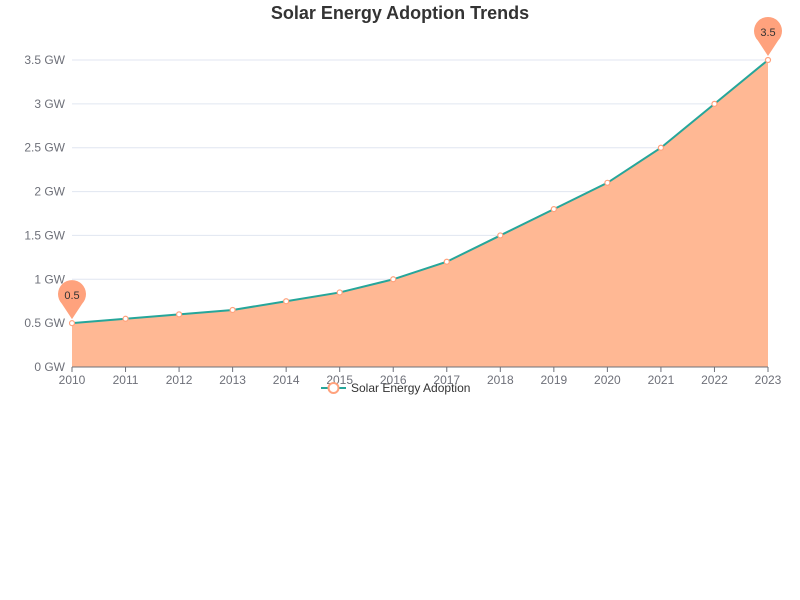 This screenshot has height=600, width=800. What do you see at coordinates (44, 60) in the screenshot?
I see `y-tick-label: 3.5 GW` at bounding box center [44, 60].